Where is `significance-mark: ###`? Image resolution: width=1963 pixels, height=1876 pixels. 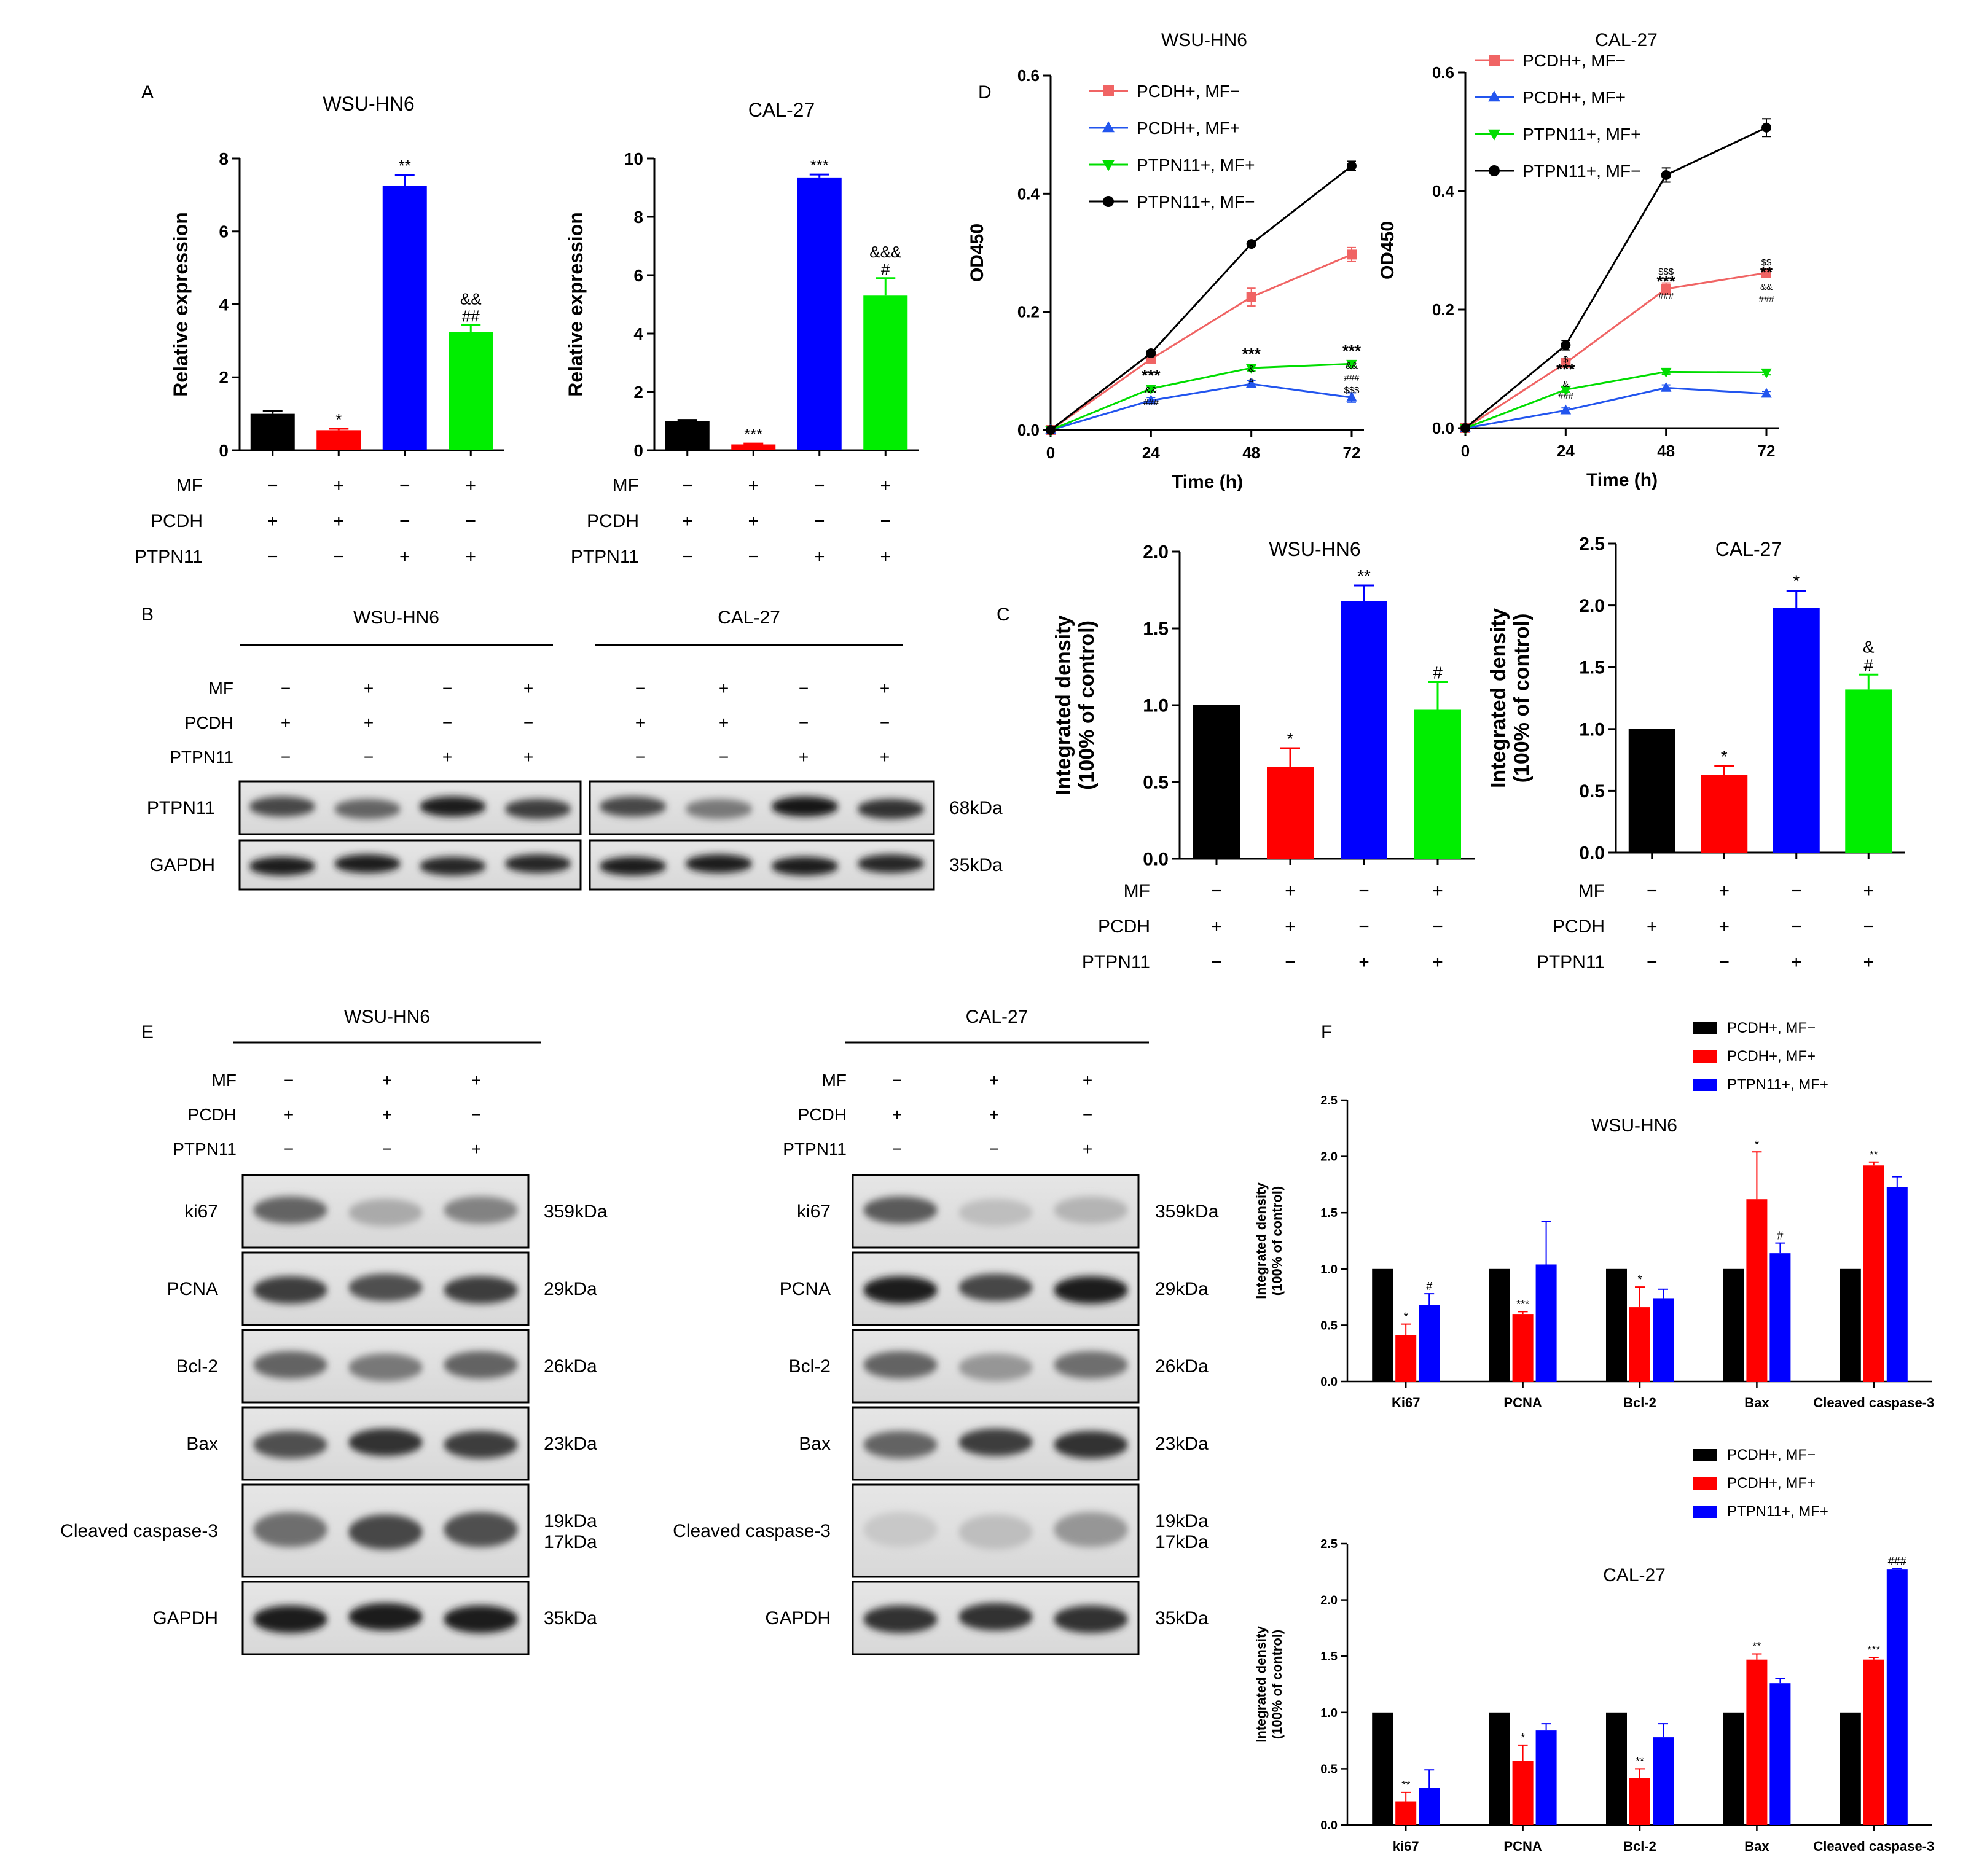
significance-mark: ### is located at coordinates (1151, 402).